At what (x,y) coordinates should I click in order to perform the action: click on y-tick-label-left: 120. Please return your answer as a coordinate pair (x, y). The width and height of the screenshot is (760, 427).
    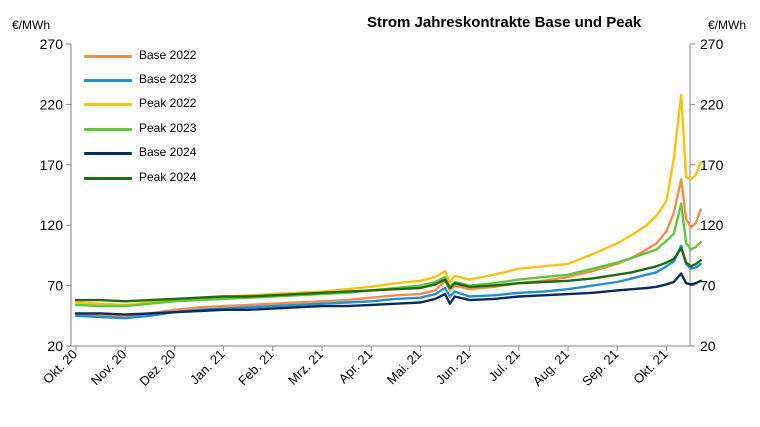
    Looking at the image, I should click on (52, 225).